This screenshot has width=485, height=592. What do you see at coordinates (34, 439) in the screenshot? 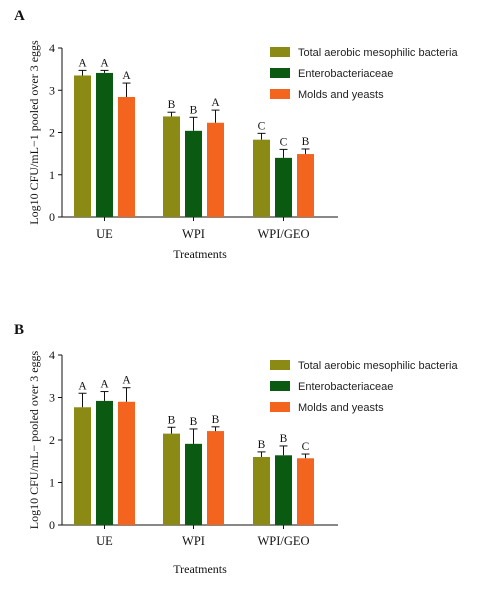
I see `y-axis-title: Log10 CFU/mL− pooled over 3 eggs` at bounding box center [34, 439].